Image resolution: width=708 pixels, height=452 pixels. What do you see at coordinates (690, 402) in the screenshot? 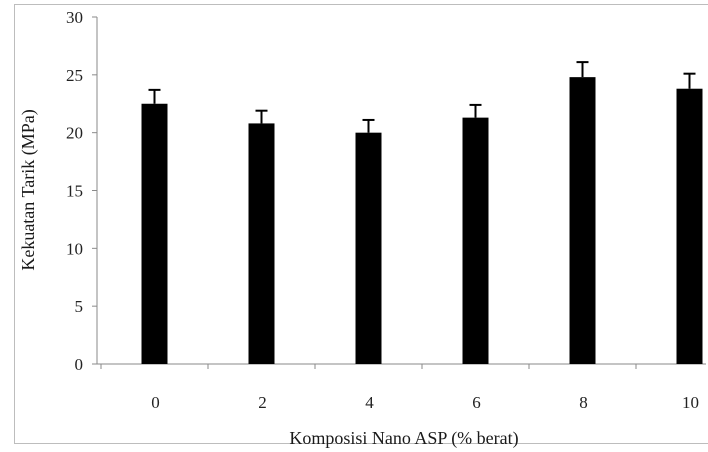
I see `x-tick-label: 10` at bounding box center [690, 402].